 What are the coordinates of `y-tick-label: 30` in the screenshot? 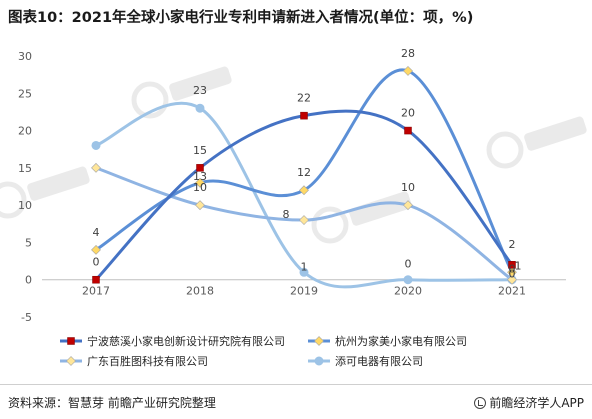 It's located at (25, 56).